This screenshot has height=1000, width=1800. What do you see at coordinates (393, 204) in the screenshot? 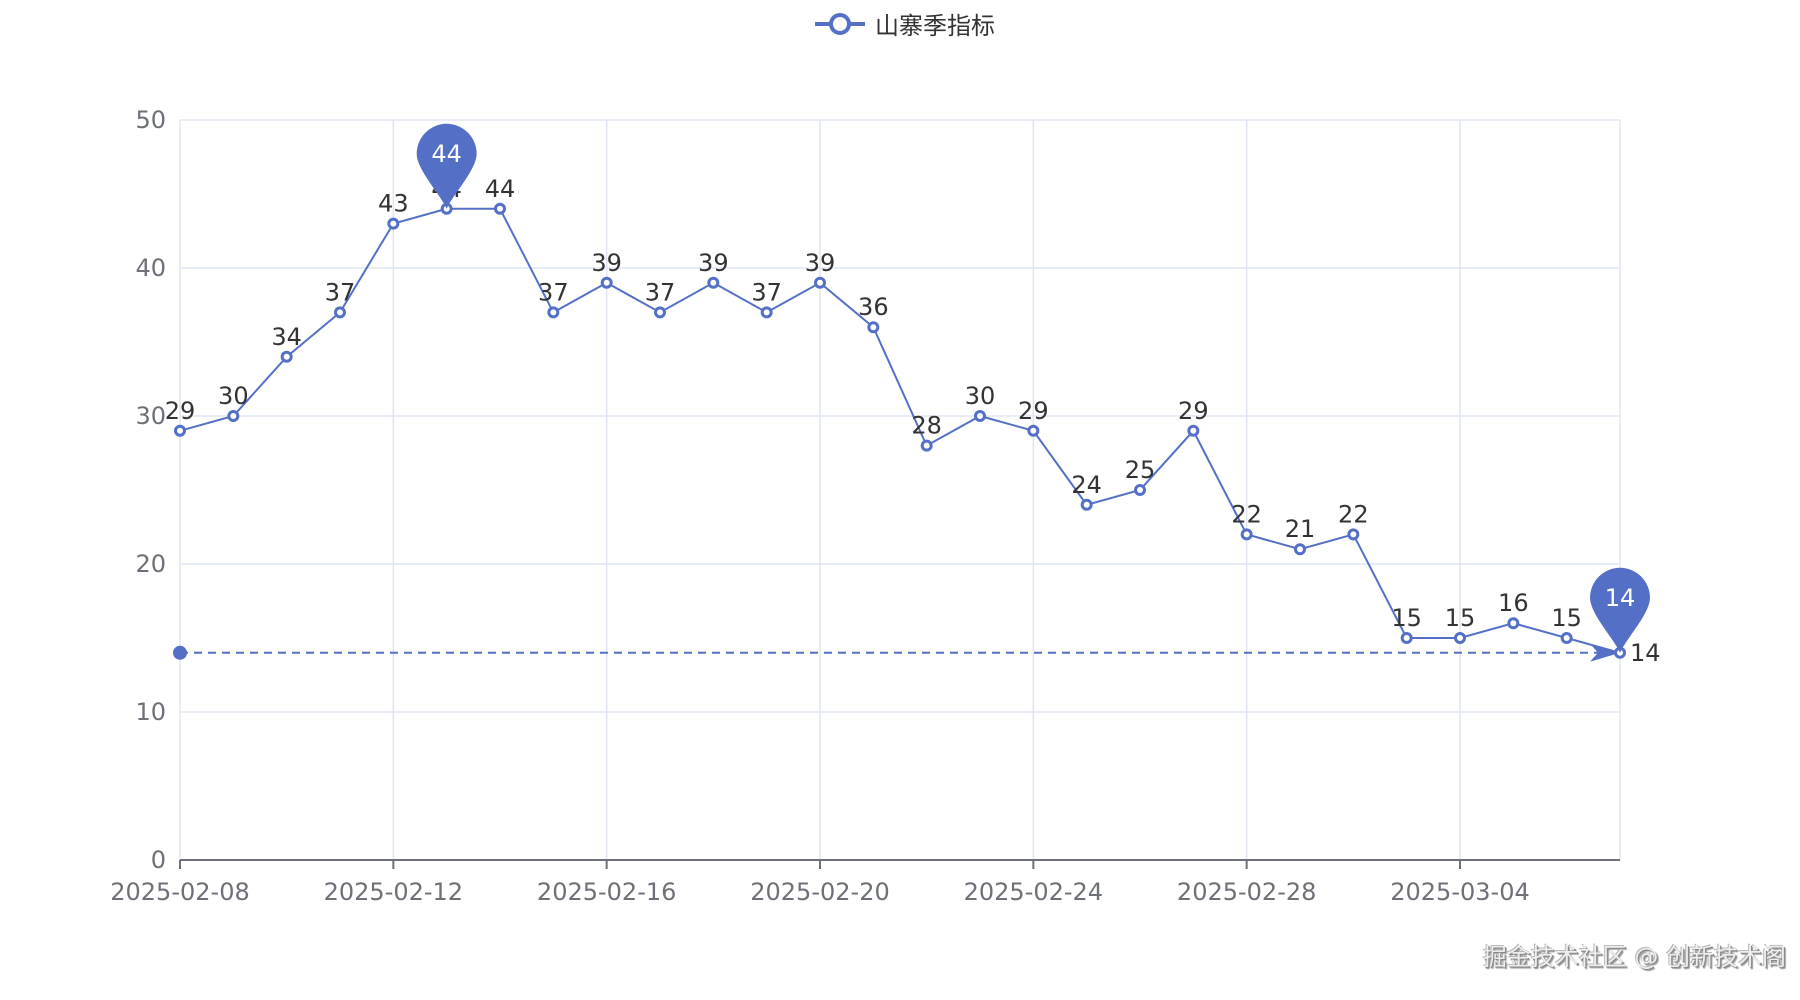
I see `data-label: 43` at bounding box center [393, 204].